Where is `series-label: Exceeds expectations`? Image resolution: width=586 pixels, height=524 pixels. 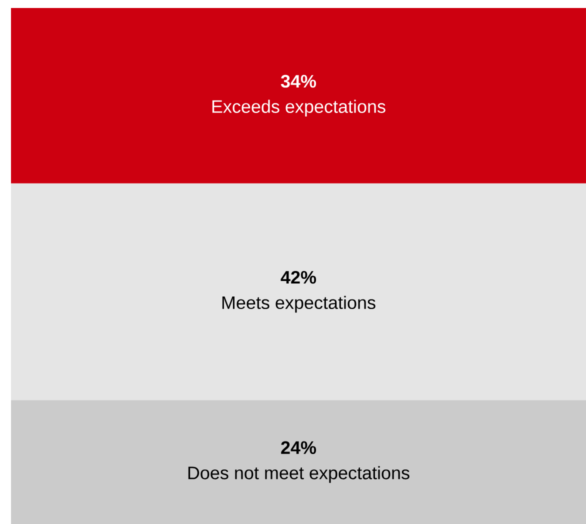
series-label: Exceeds expectations is located at coordinates (299, 108).